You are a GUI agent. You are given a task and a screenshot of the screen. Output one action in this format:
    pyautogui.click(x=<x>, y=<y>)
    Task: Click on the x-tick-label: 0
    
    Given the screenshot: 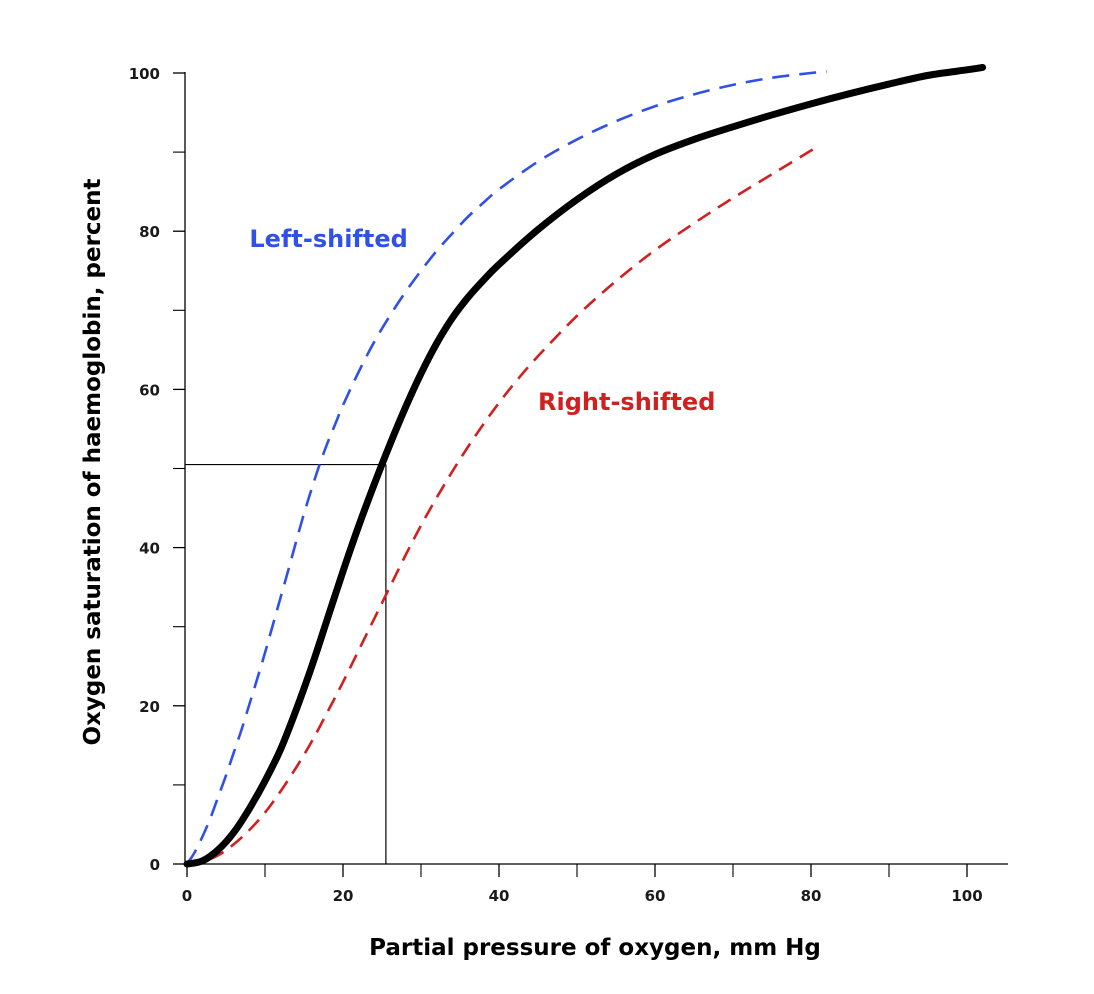 What is the action you would take?
    pyautogui.click(x=187, y=896)
    